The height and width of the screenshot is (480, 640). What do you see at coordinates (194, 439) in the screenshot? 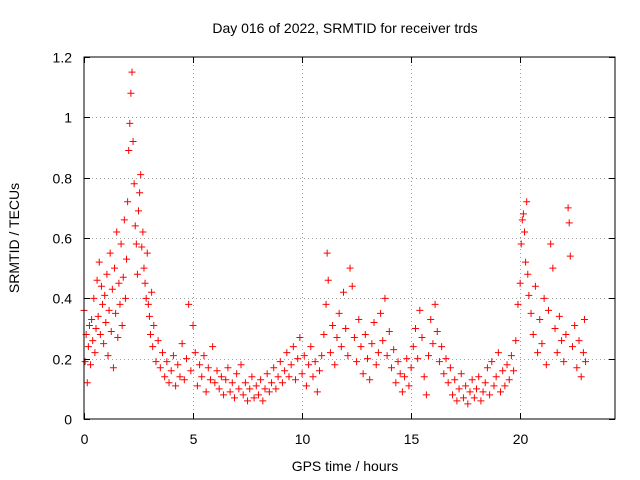
I see `x-tick-label: 5` at bounding box center [194, 439].